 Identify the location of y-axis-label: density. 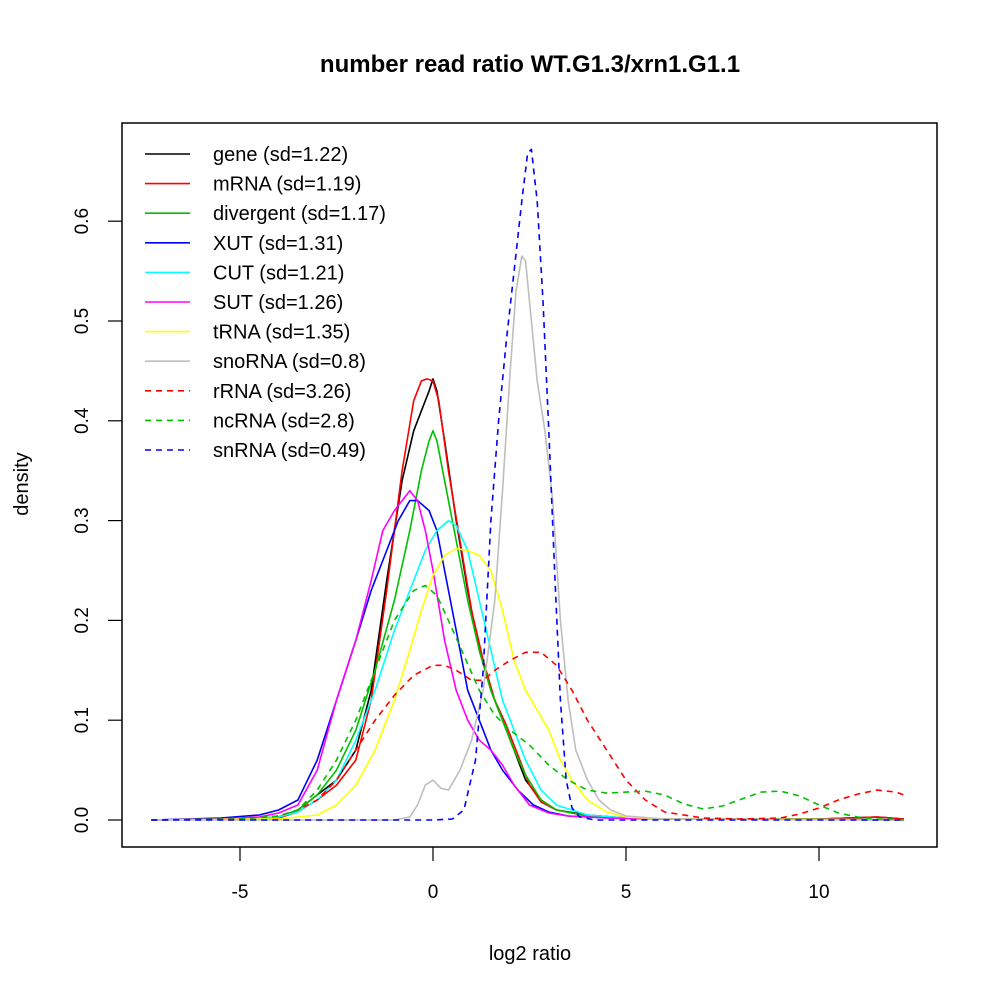
(22, 483).